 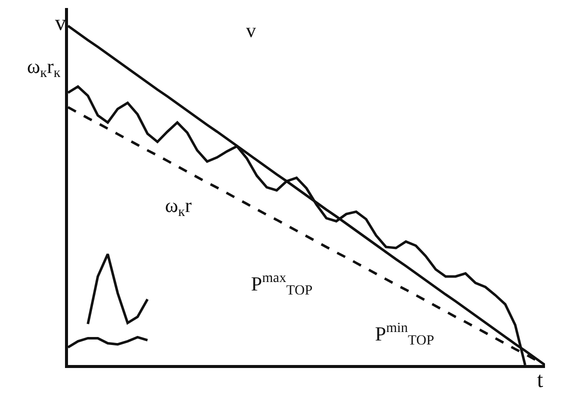 I want to click on x-axis-title: t, so click(x=540, y=379).